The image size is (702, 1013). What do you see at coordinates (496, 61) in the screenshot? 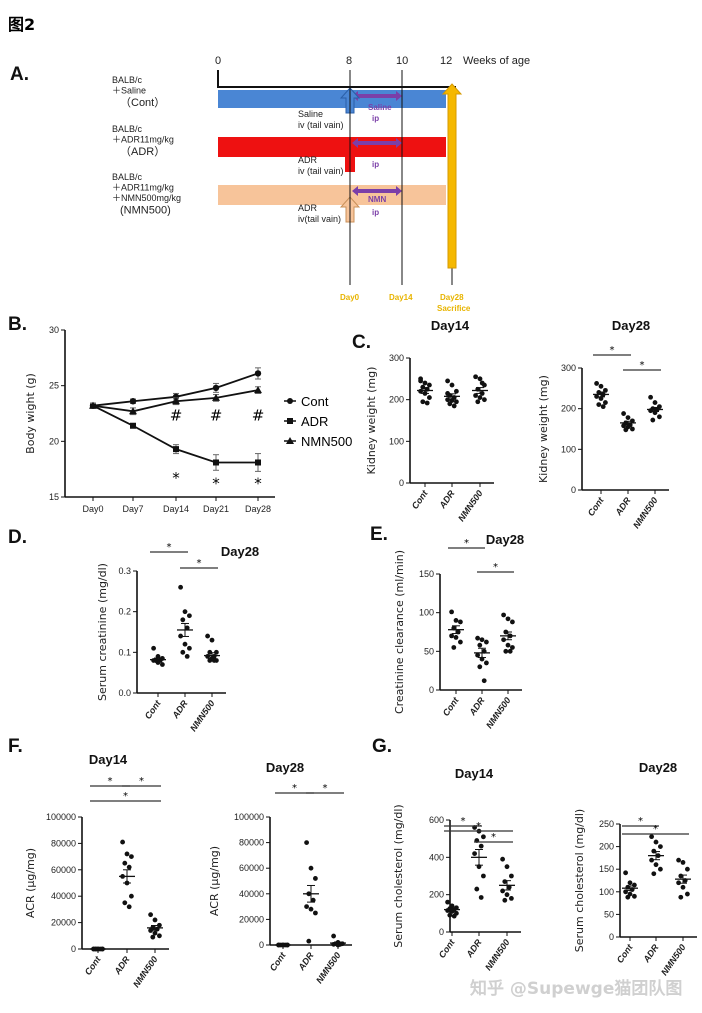
I see `weeks-axis-label: Weeks of age` at bounding box center [496, 61].